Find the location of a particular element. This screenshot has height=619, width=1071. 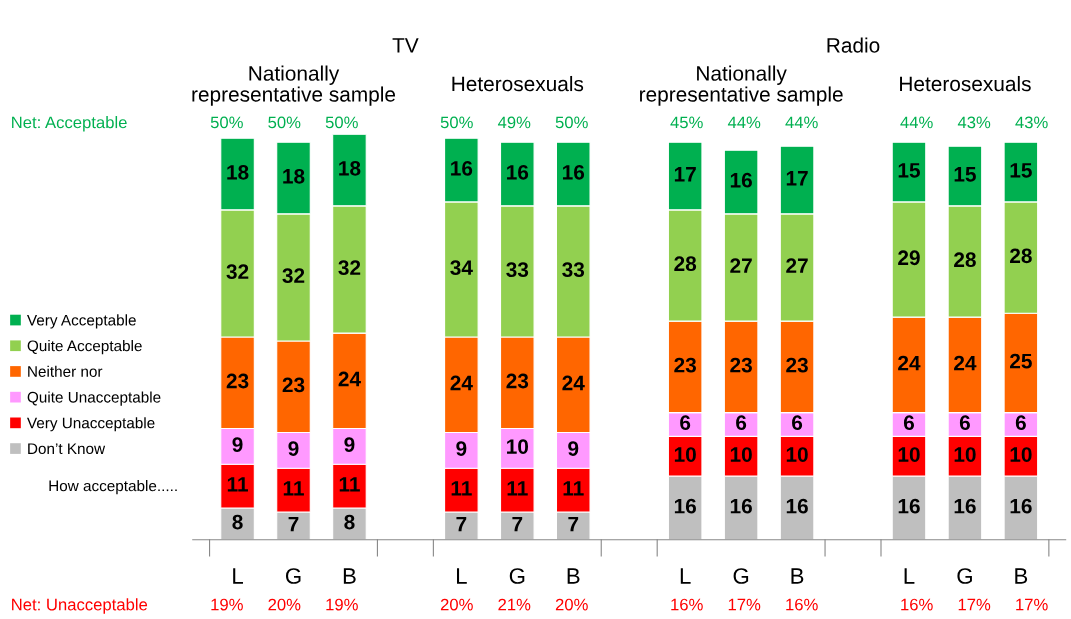

text: Net: Acceptable is located at coordinates (69, 124).